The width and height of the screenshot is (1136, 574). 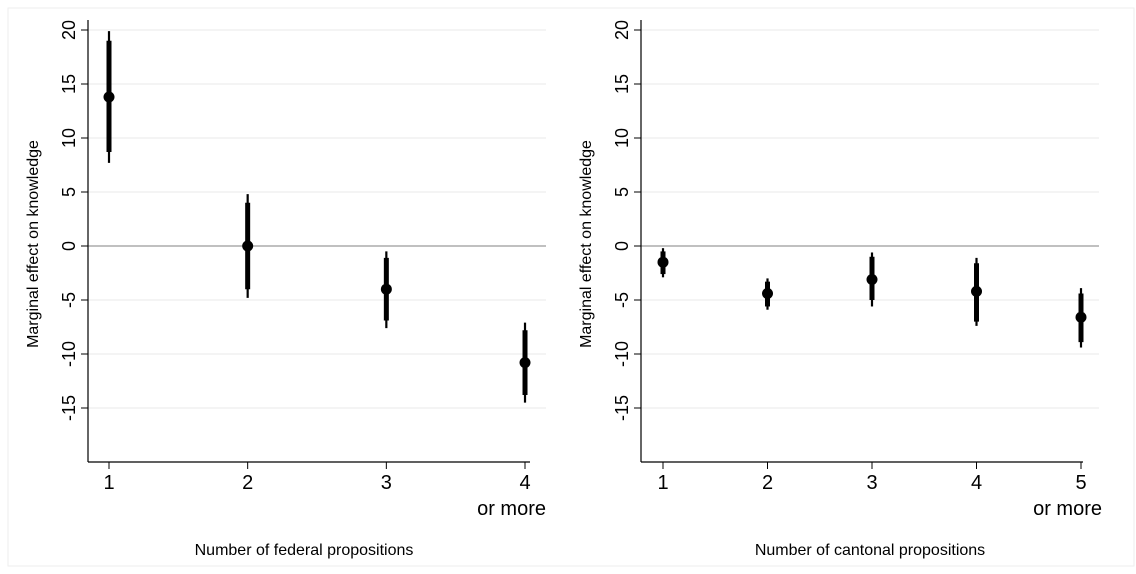 What do you see at coordinates (304, 550) in the screenshot?
I see `x-axis-label: Number of federal propositions` at bounding box center [304, 550].